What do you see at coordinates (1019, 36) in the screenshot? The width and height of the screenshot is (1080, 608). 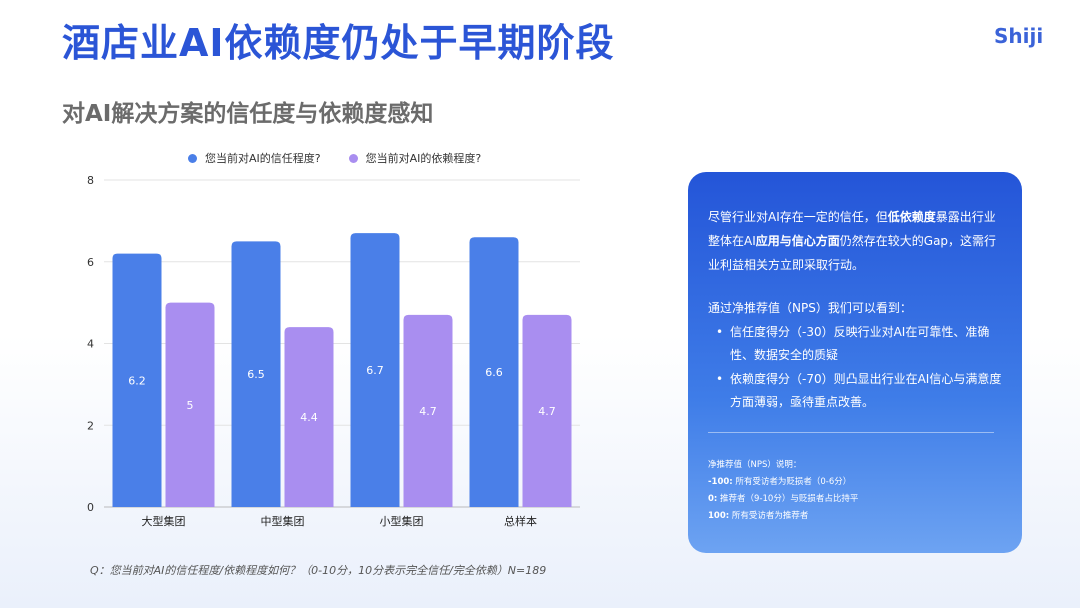 I see `shiji-logo: Shiji` at bounding box center [1019, 36].